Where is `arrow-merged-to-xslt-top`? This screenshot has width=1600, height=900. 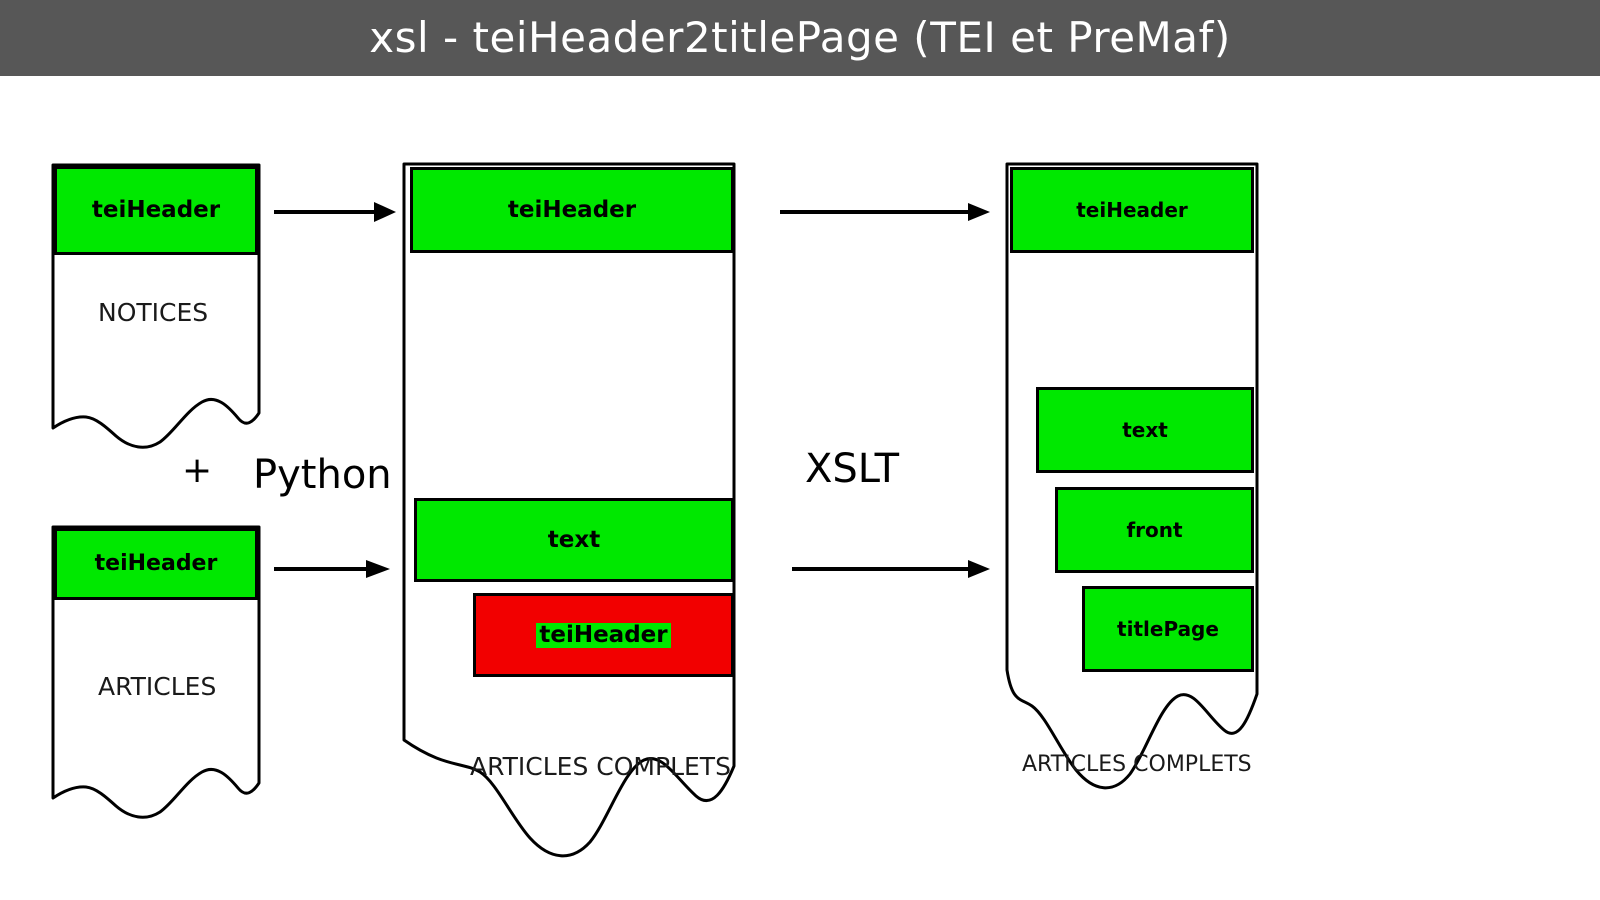 arrow-merged-to-xslt-top is located at coordinates (885, 212).